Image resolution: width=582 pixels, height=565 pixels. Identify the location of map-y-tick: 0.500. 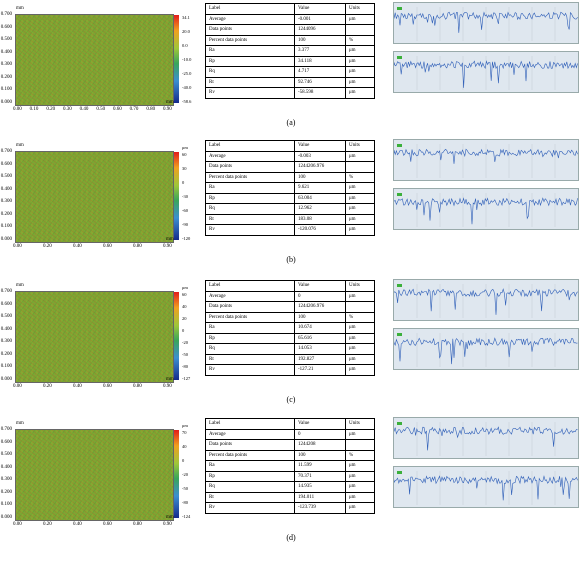
(6, 177).